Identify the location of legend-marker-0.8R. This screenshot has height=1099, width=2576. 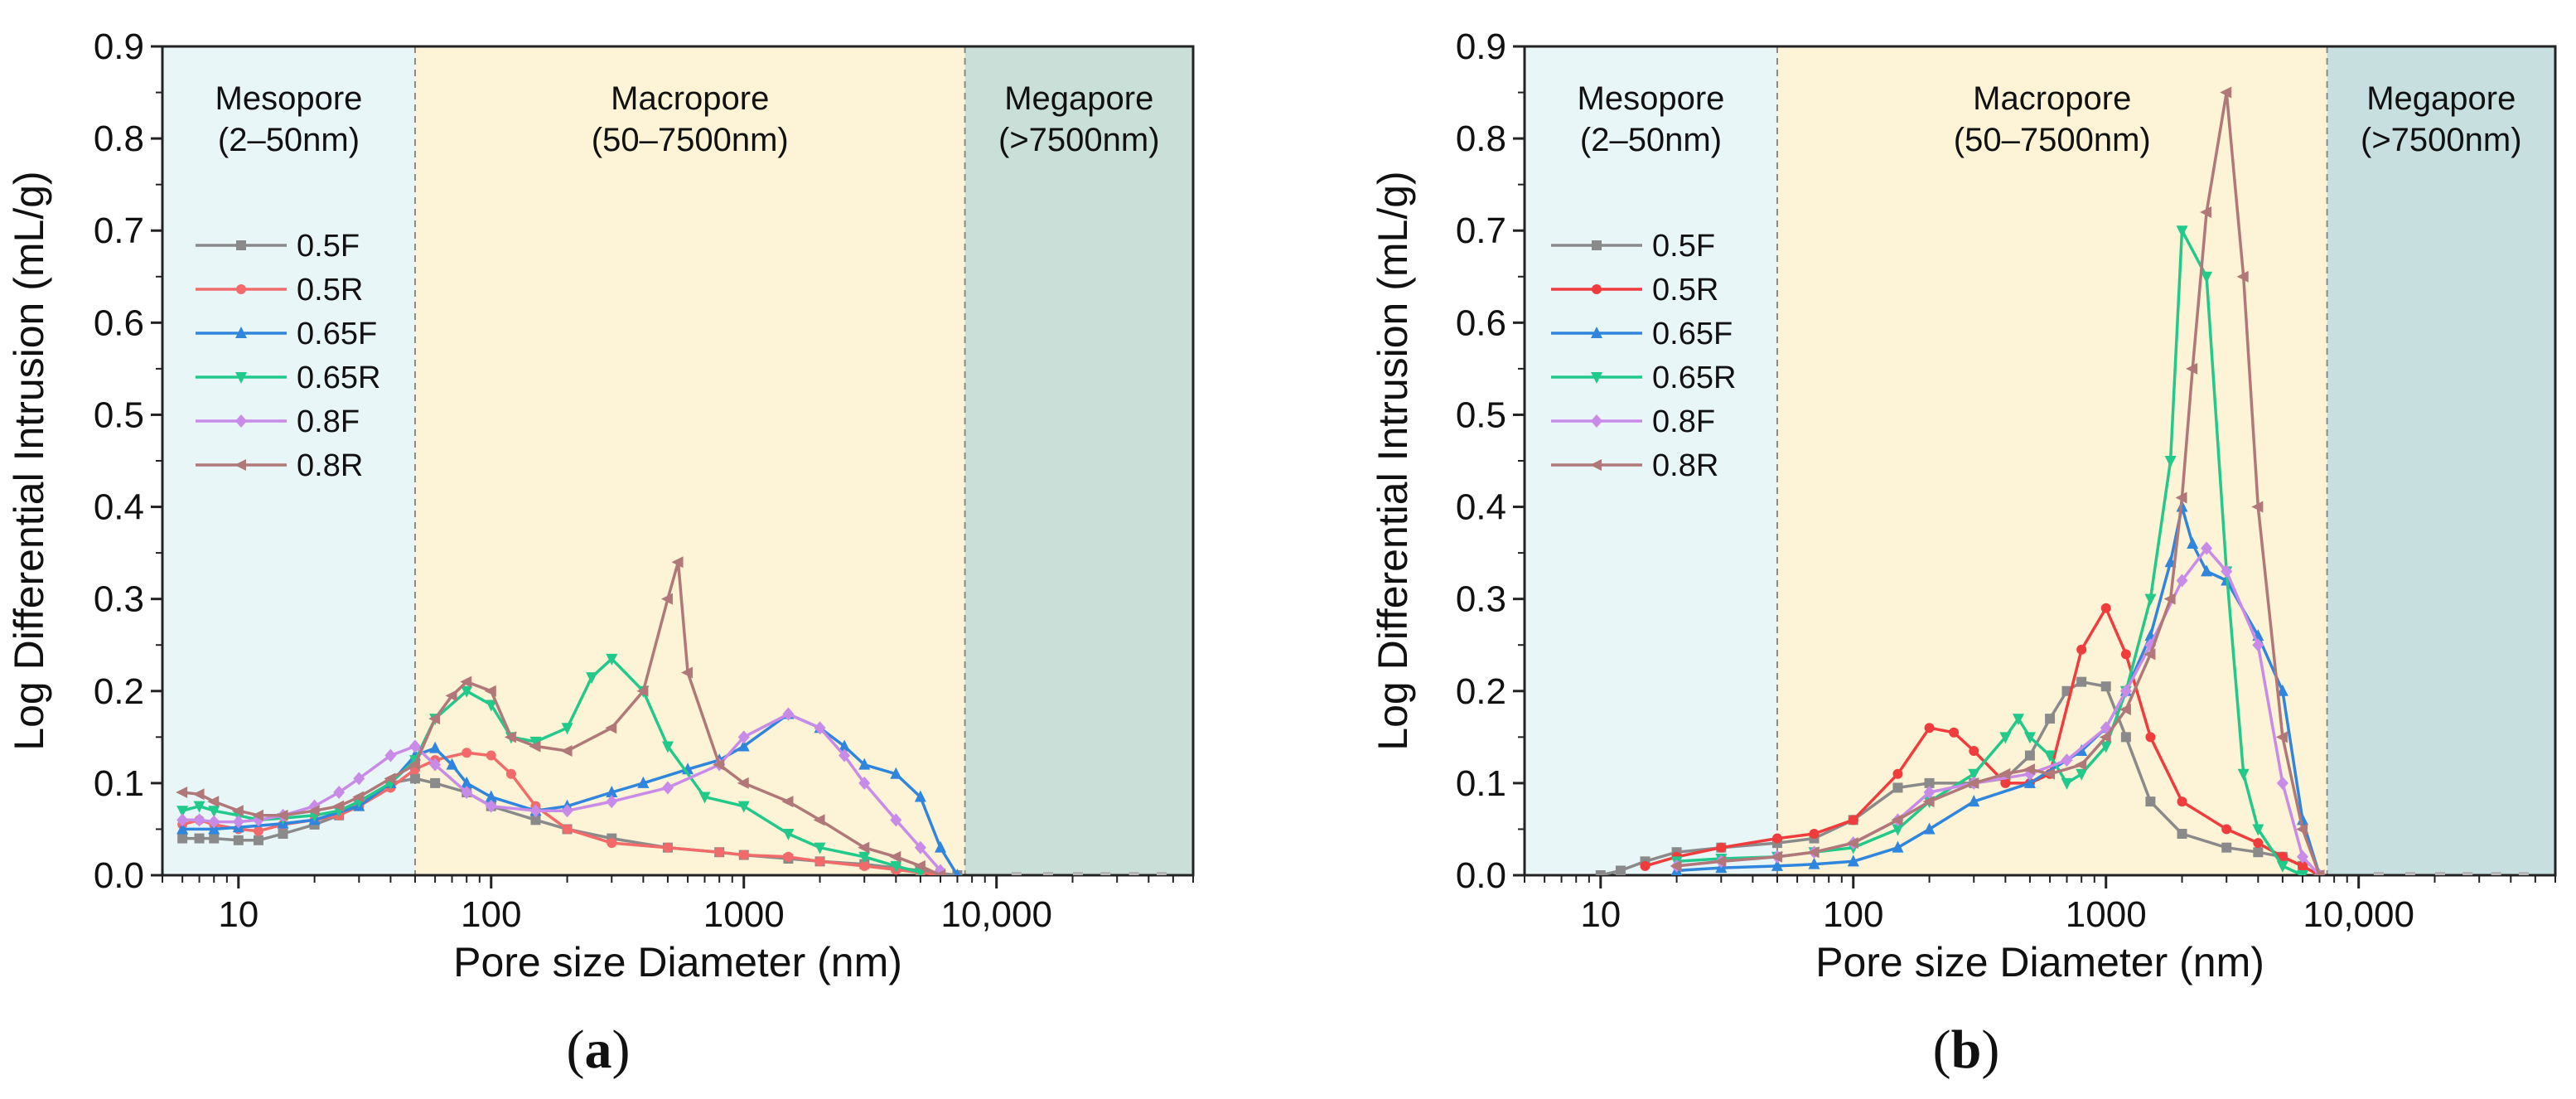
(1596, 465).